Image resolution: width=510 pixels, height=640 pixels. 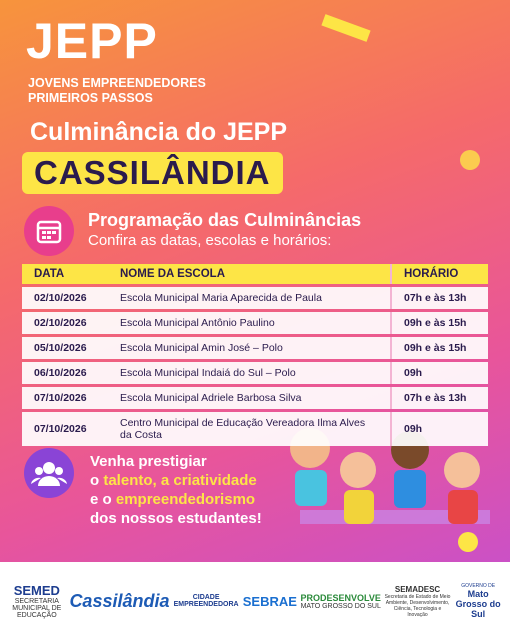 What do you see at coordinates (95, 480) in the screenshot?
I see `invite-text: o` at bounding box center [95, 480].